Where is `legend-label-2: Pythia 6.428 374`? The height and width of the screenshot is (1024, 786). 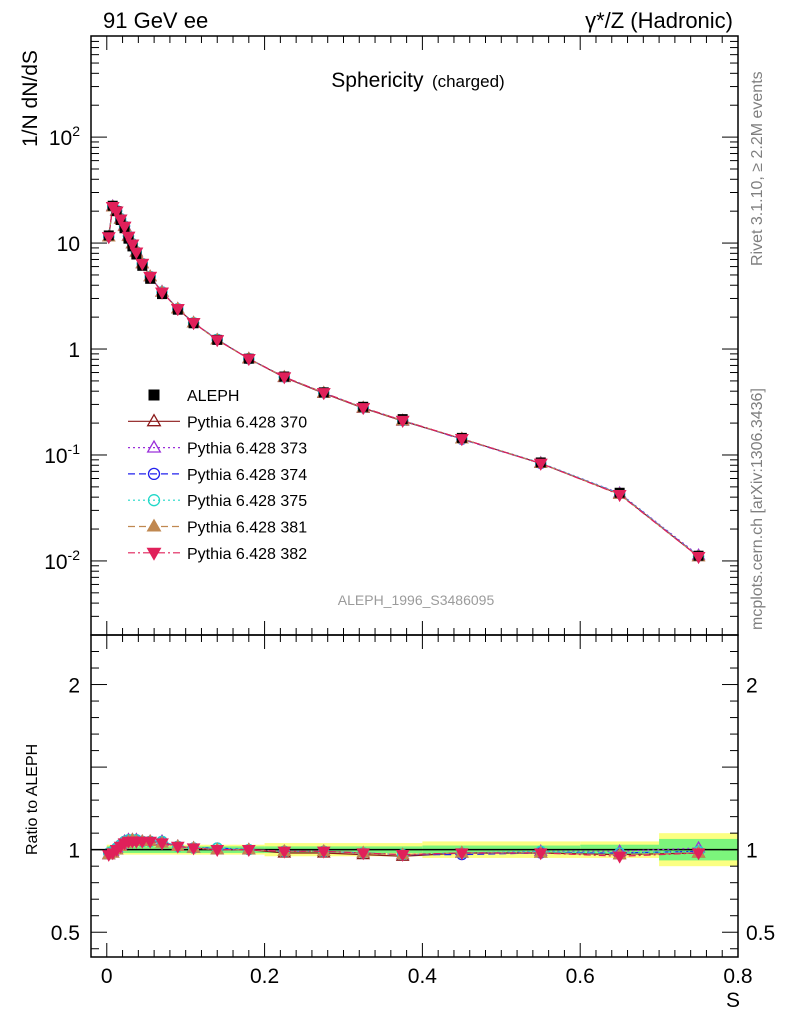
legend-label-2: Pythia 6.428 374 is located at coordinates (247, 475).